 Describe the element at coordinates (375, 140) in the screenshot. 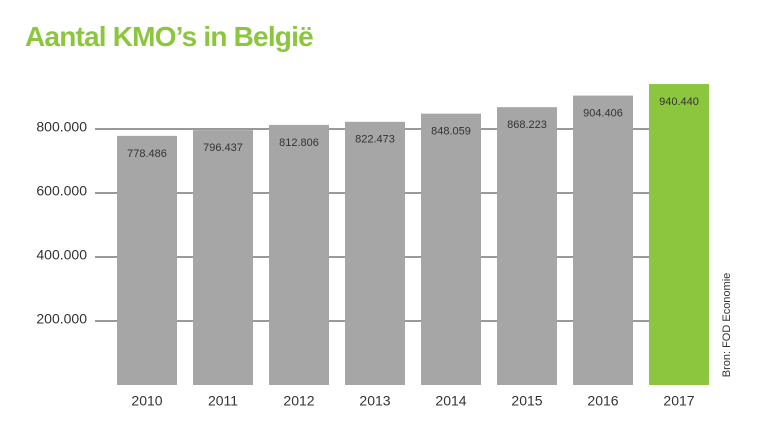

I see `value-label: 822.473` at that location.